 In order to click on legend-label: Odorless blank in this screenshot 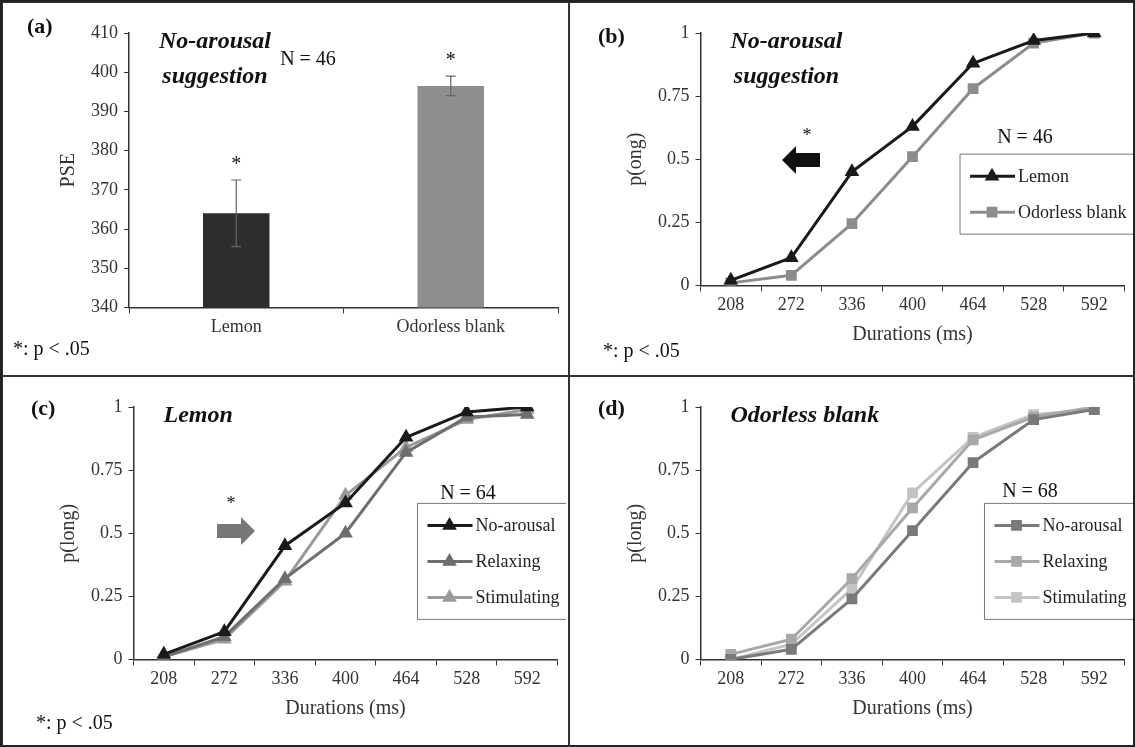, I will do `click(1072, 211)`.